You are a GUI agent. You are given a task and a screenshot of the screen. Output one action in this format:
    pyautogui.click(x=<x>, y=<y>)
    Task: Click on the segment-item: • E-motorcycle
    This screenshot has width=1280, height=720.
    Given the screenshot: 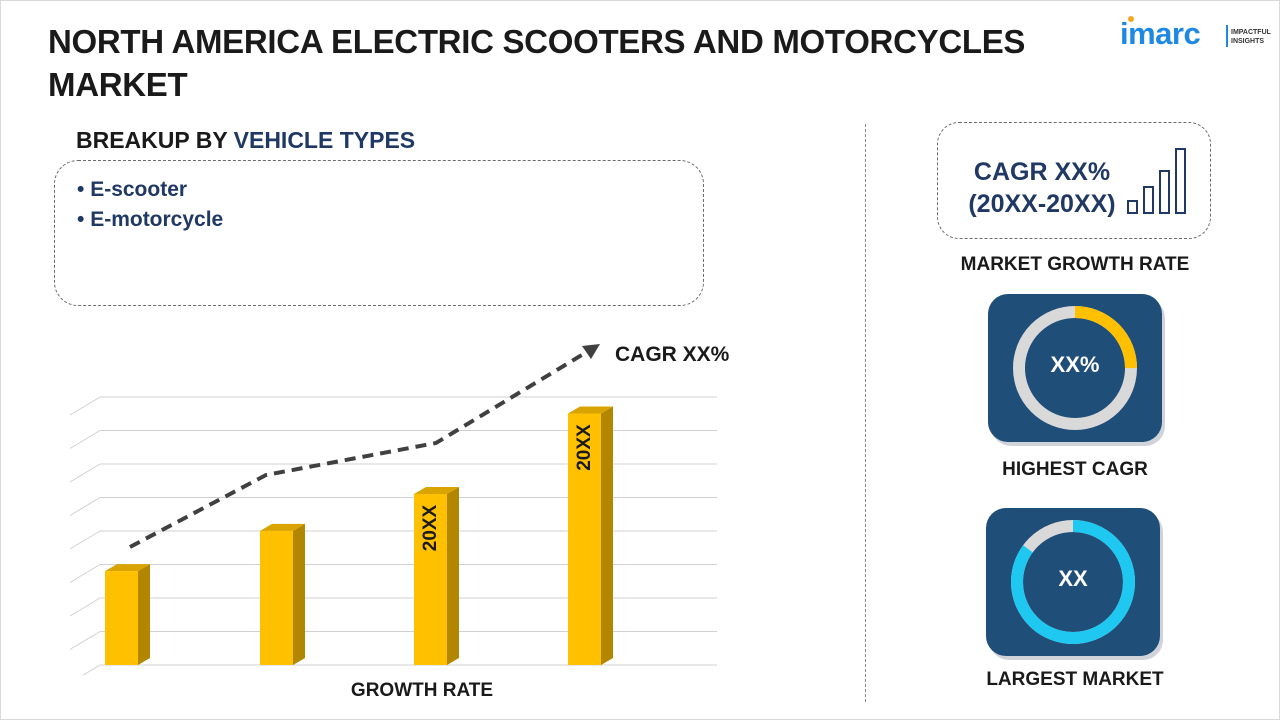 What is the action you would take?
    pyautogui.click(x=150, y=219)
    